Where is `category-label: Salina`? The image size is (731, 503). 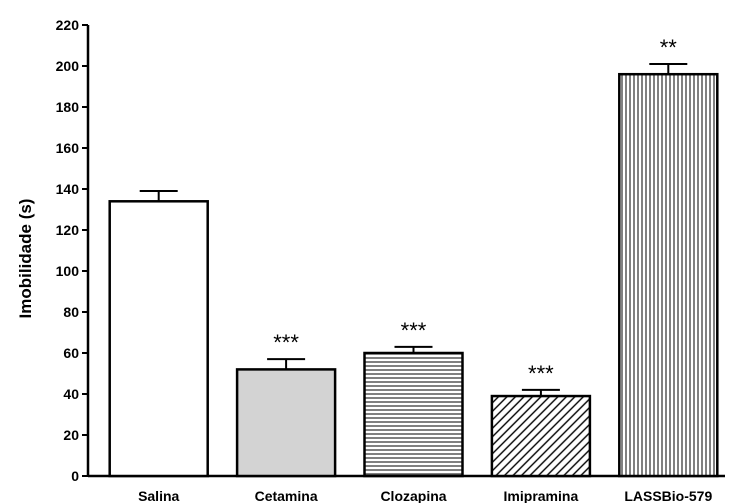
category-label: Salina is located at coordinates (158, 495).